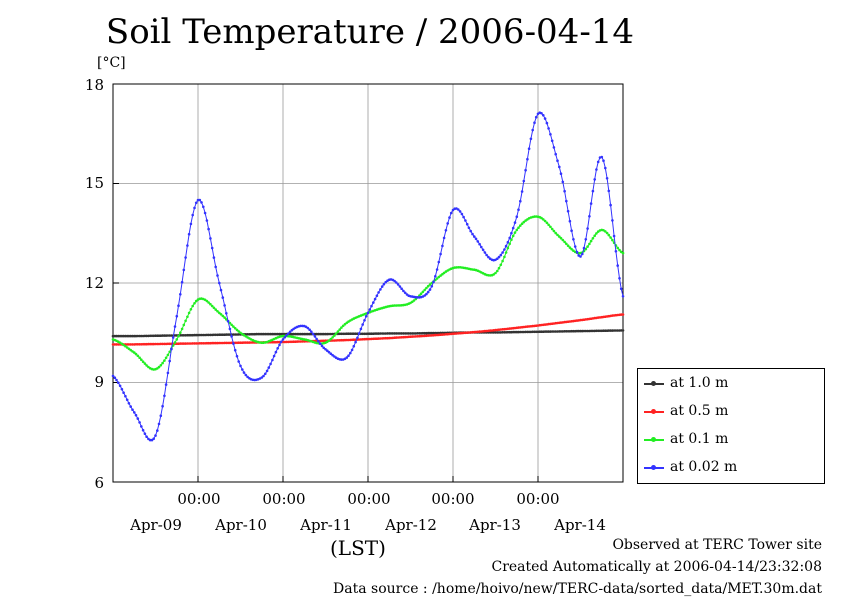  Describe the element at coordinates (358, 548) in the screenshot. I see `x-axis-label: (LST)` at that location.